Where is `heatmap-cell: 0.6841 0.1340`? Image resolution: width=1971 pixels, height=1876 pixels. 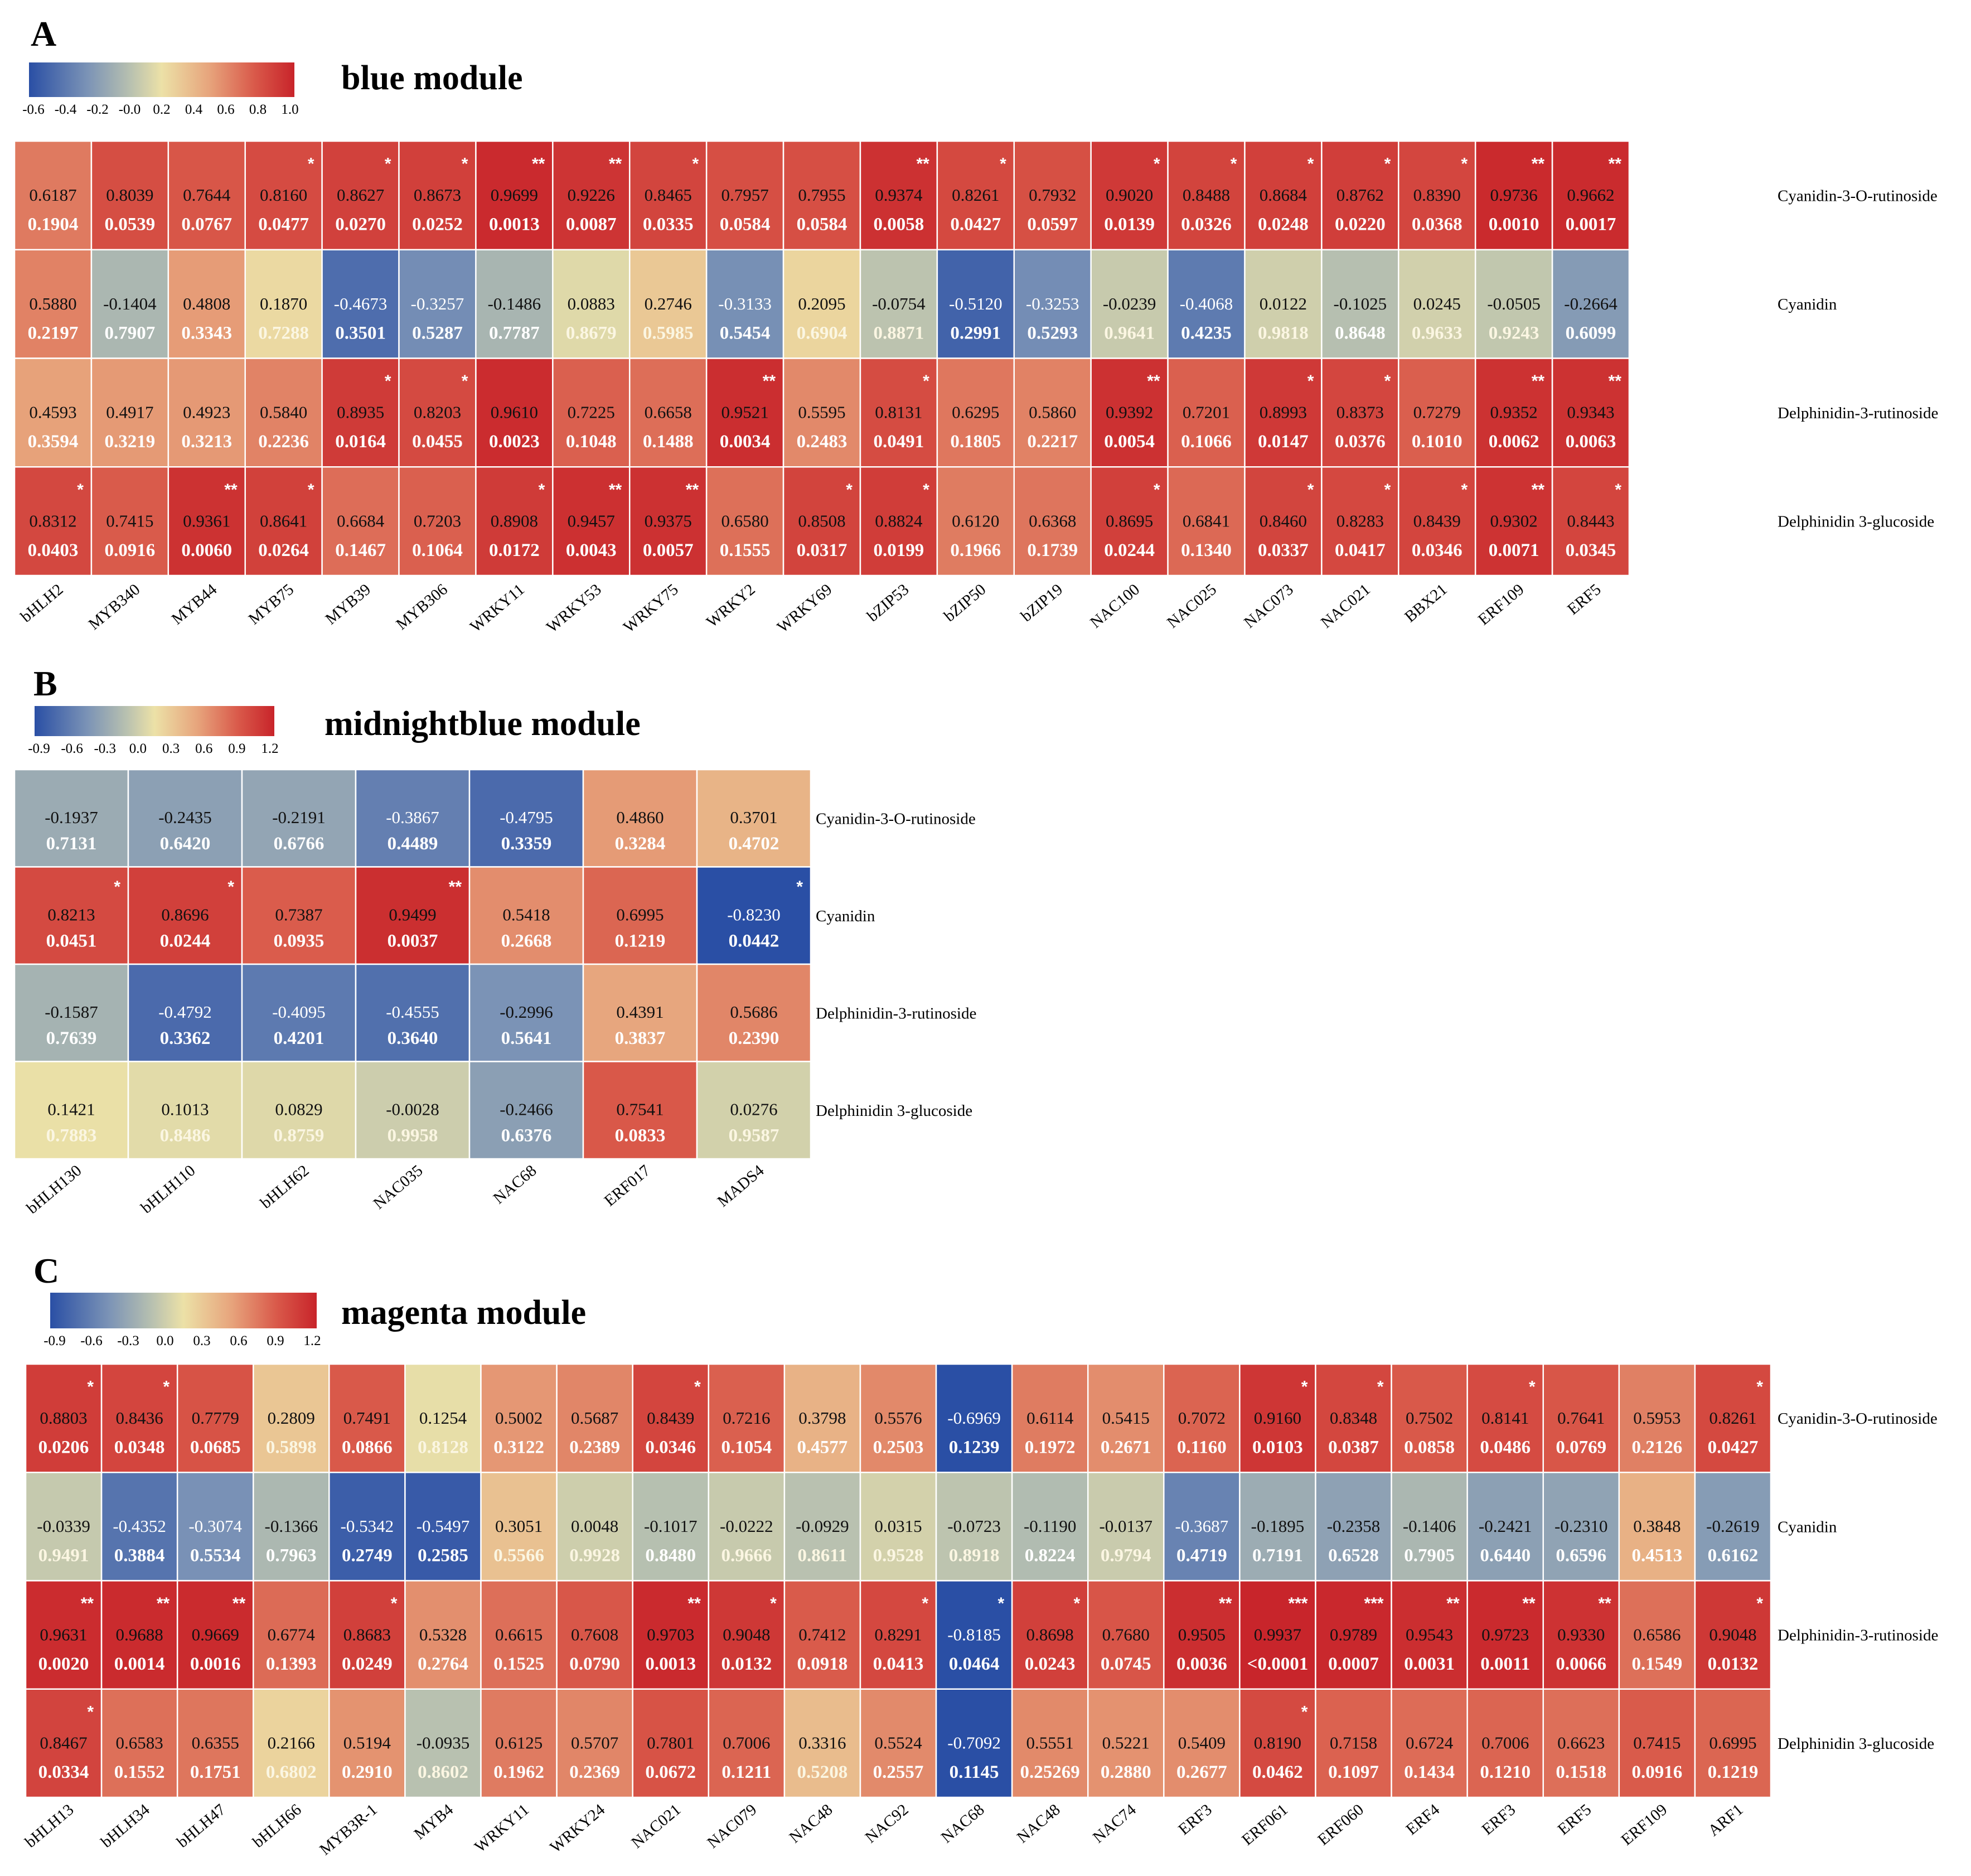 heatmap-cell: 0.6841 0.1340 is located at coordinates (1206, 521).